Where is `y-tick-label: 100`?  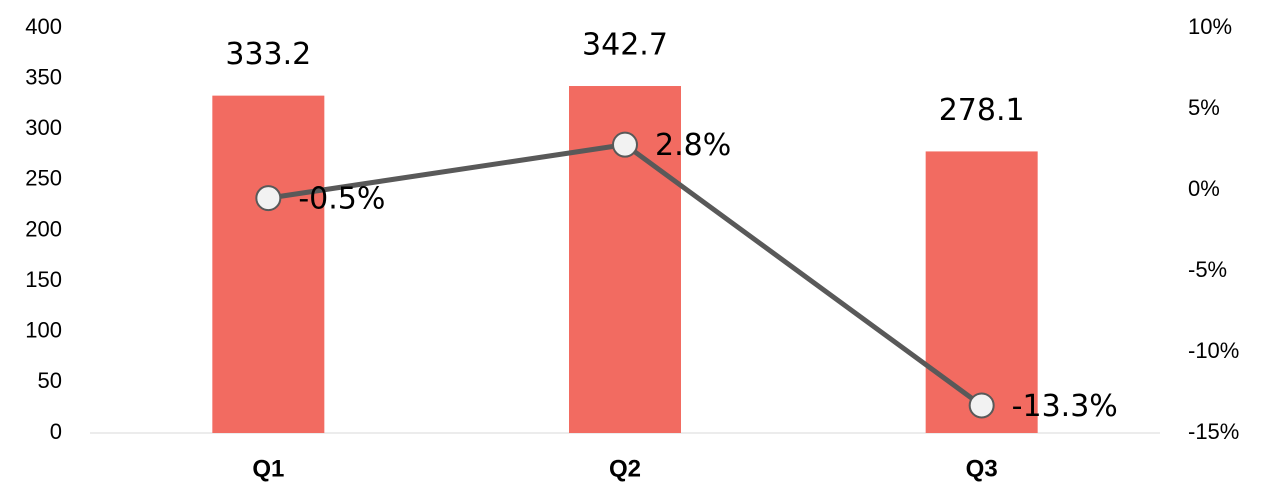 y-tick-label: 100 is located at coordinates (43, 330).